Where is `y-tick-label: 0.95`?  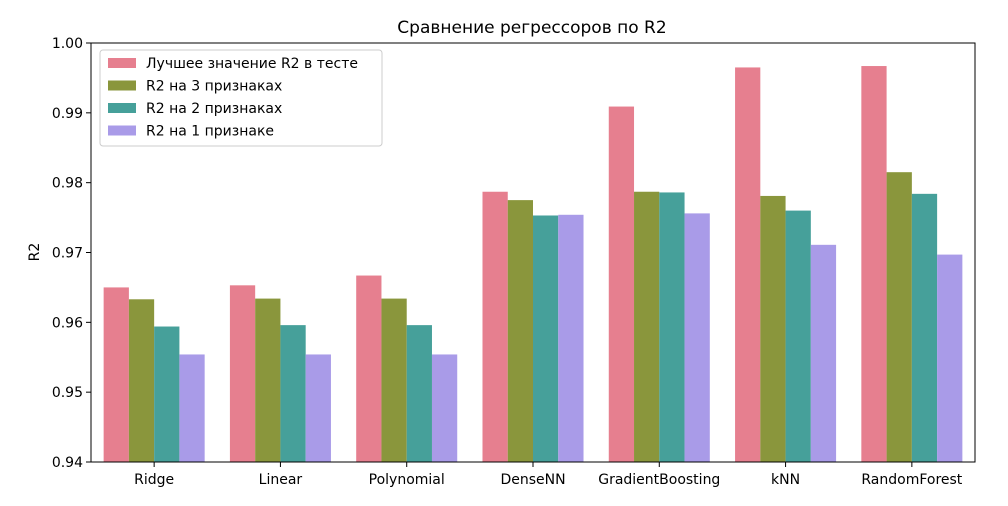 y-tick-label: 0.95 is located at coordinates (67, 393).